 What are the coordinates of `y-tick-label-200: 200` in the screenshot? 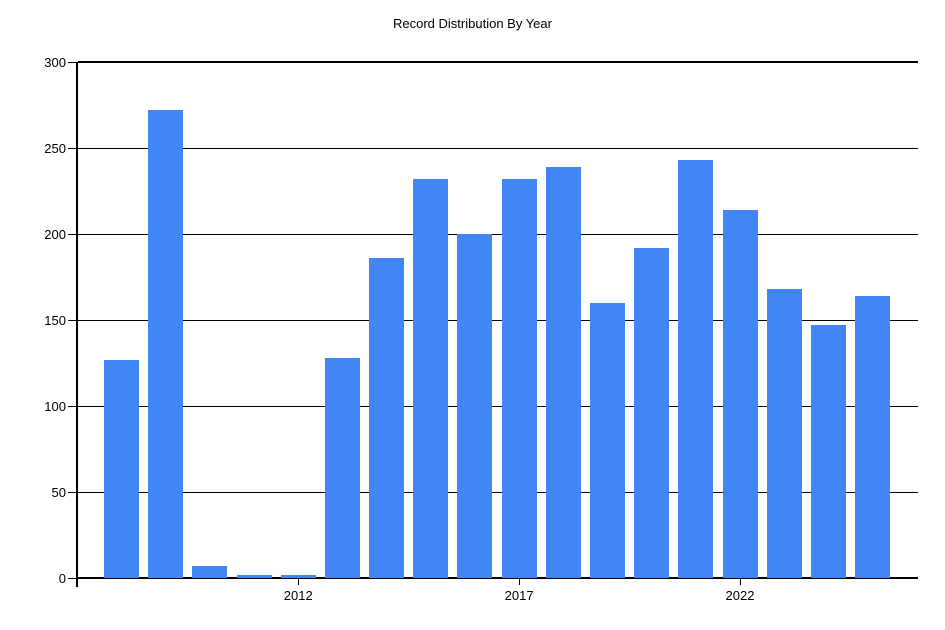 It's located at (55, 234).